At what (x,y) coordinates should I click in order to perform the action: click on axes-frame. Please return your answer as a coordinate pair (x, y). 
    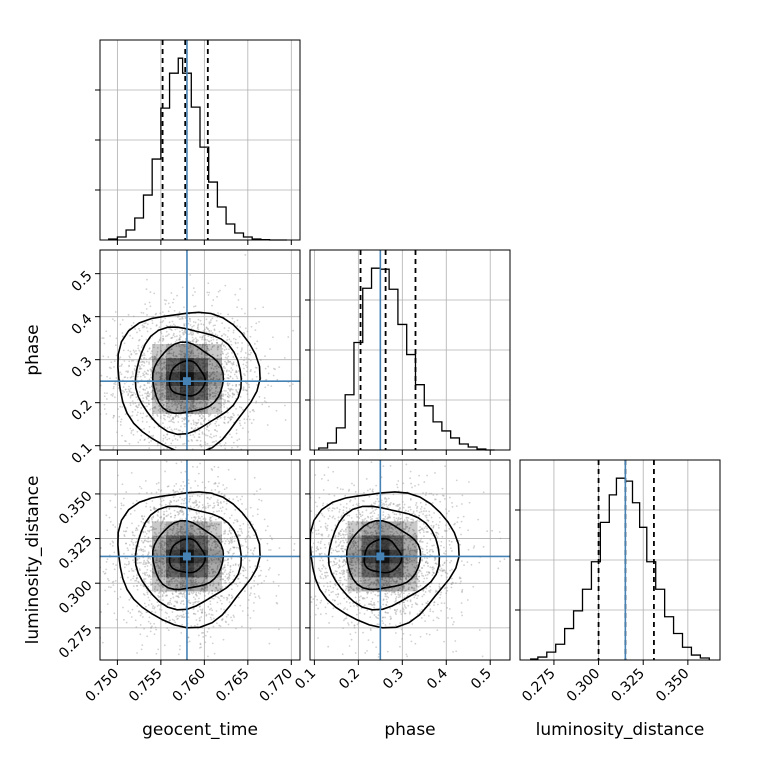
    Looking at the image, I should click on (200, 560).